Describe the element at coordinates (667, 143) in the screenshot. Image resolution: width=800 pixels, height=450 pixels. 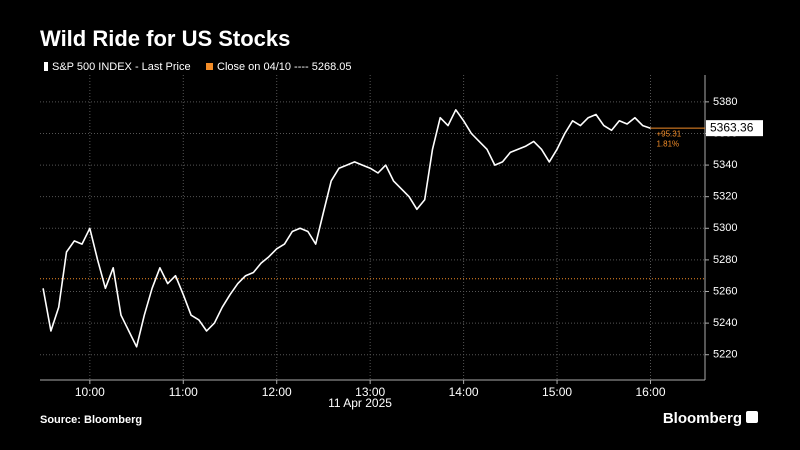
I see `annotation: 1.81%` at that location.